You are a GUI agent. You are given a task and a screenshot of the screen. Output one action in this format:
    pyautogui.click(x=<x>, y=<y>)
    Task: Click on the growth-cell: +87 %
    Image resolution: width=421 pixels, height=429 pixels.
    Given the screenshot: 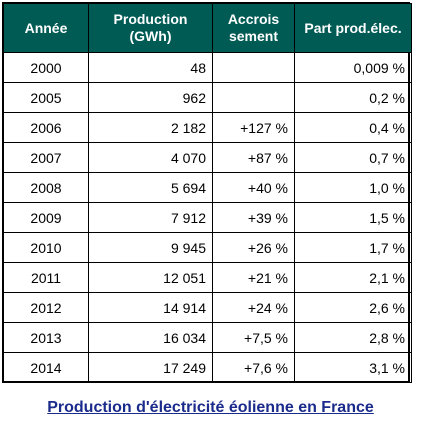 What is the action you would take?
    pyautogui.click(x=253, y=157)
    